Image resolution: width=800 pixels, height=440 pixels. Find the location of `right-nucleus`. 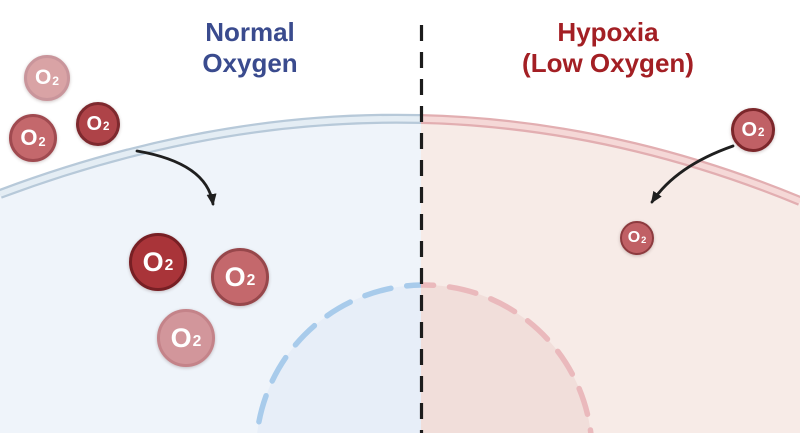

right-nucleus is located at coordinates (507, 357).